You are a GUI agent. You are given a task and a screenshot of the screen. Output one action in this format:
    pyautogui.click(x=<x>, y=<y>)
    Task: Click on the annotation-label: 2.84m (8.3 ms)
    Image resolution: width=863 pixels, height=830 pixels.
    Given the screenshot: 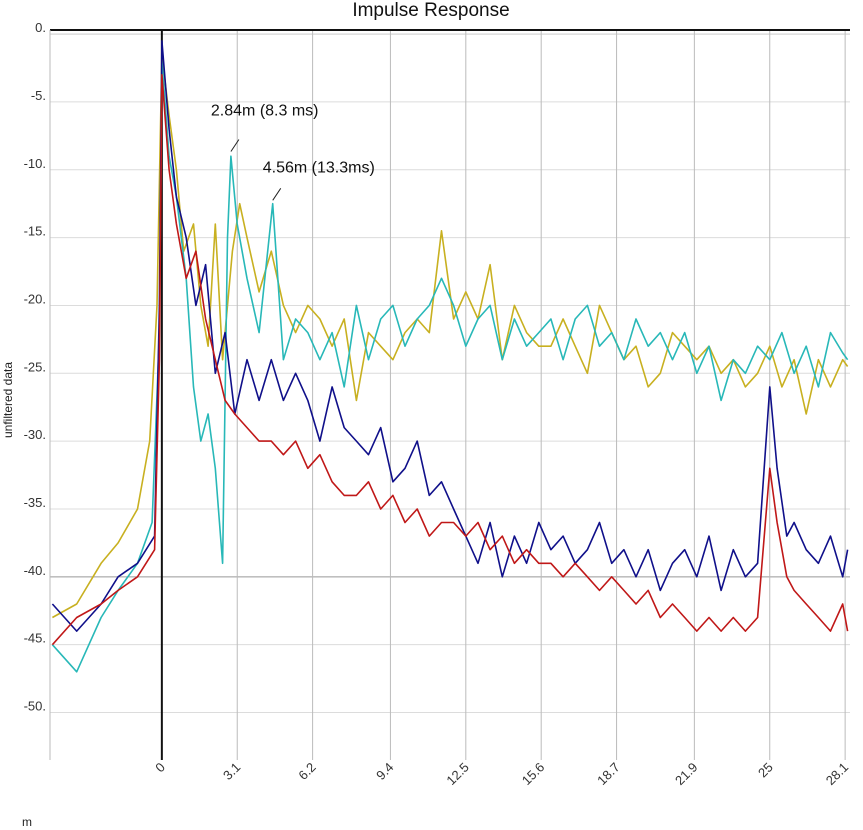 What is the action you would take?
    pyautogui.click(x=265, y=110)
    